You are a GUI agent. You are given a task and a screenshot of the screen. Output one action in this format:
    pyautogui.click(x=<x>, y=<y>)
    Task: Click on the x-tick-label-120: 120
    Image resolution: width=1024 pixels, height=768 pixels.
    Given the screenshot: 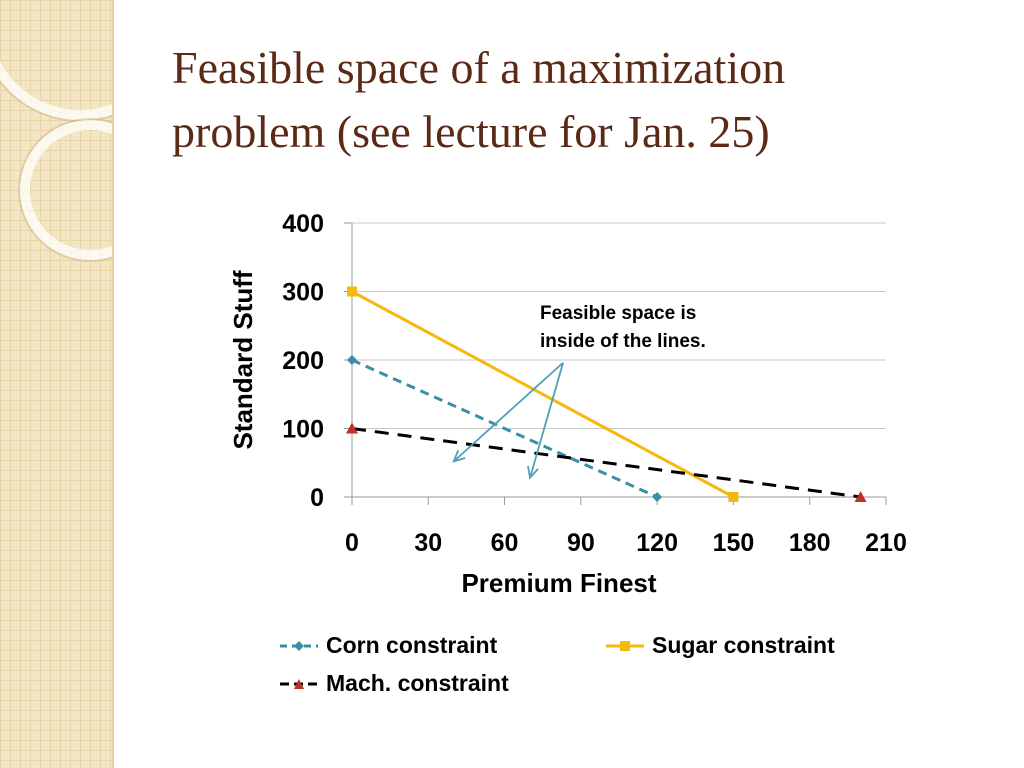 What is the action you would take?
    pyautogui.click(x=657, y=543)
    